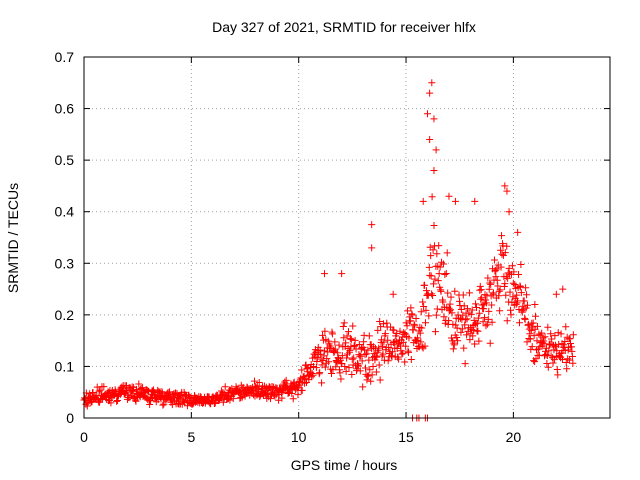 The height and width of the screenshot is (480, 640). What do you see at coordinates (344, 465) in the screenshot?
I see `x-axis-label: GPS time / hours` at bounding box center [344, 465].